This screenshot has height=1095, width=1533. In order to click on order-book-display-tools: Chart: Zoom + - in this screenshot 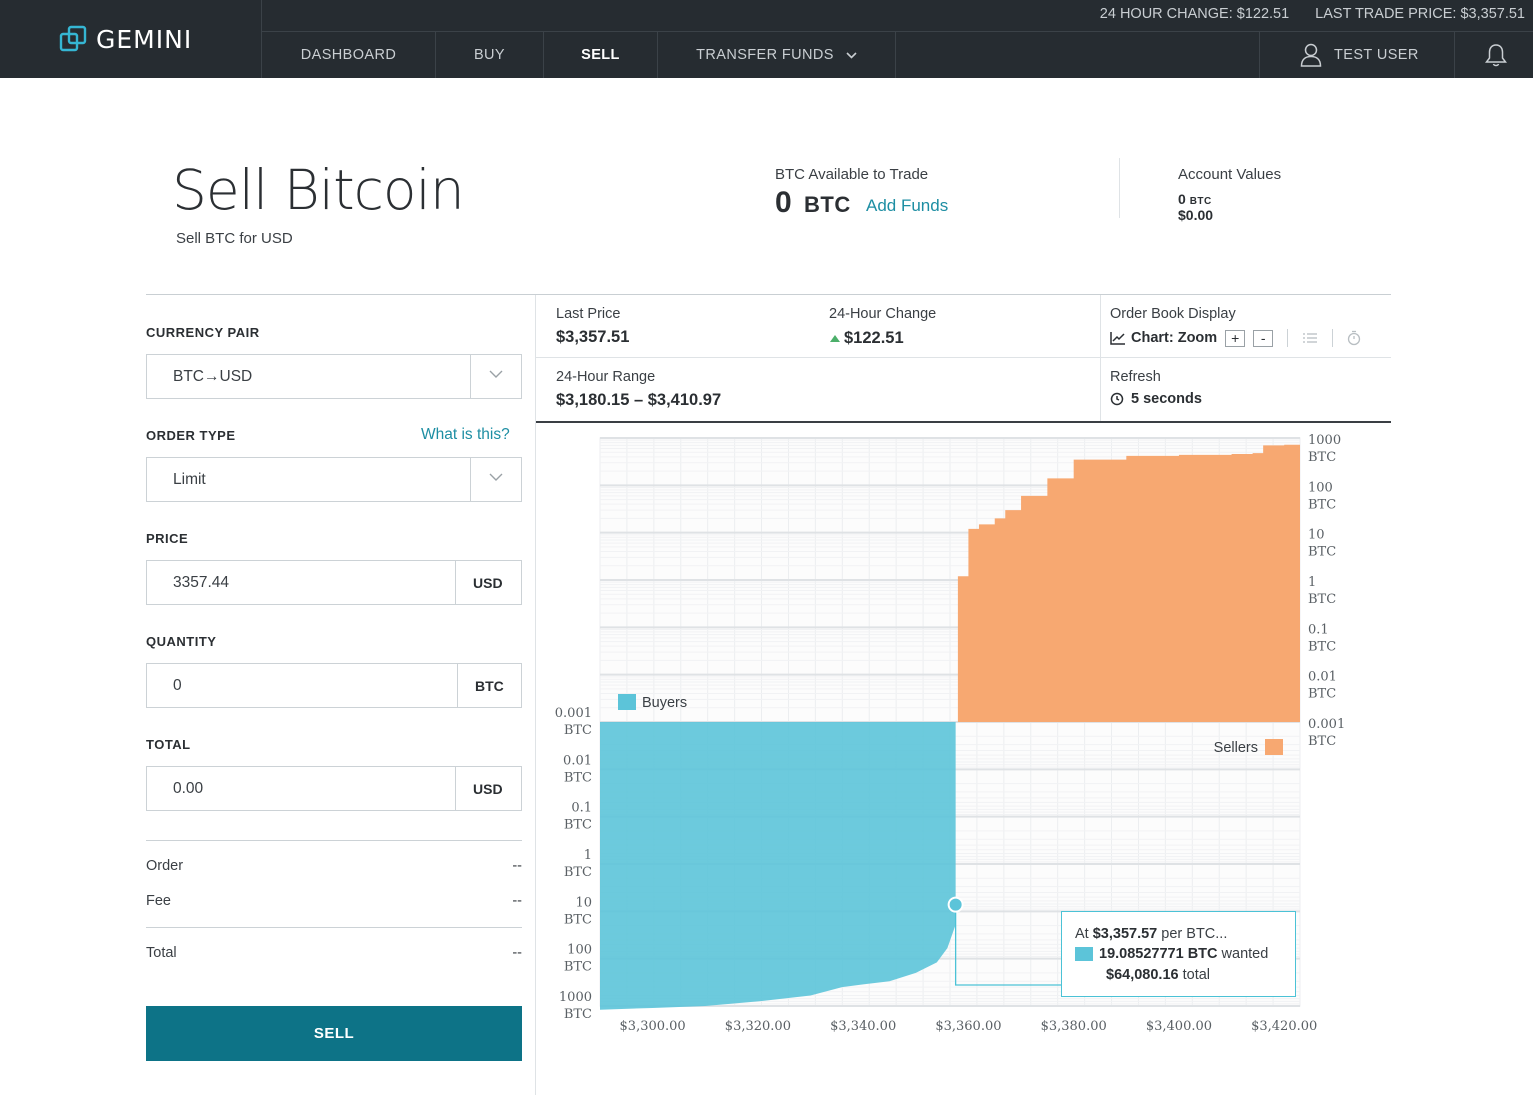, I will do `click(1235, 338)`.